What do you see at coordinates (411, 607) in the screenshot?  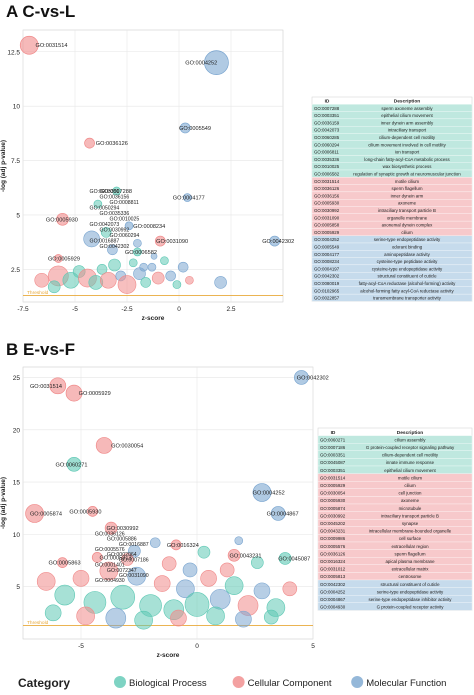 I see `table-cell-description: G protein-coupled receptor activity` at bounding box center [411, 607].